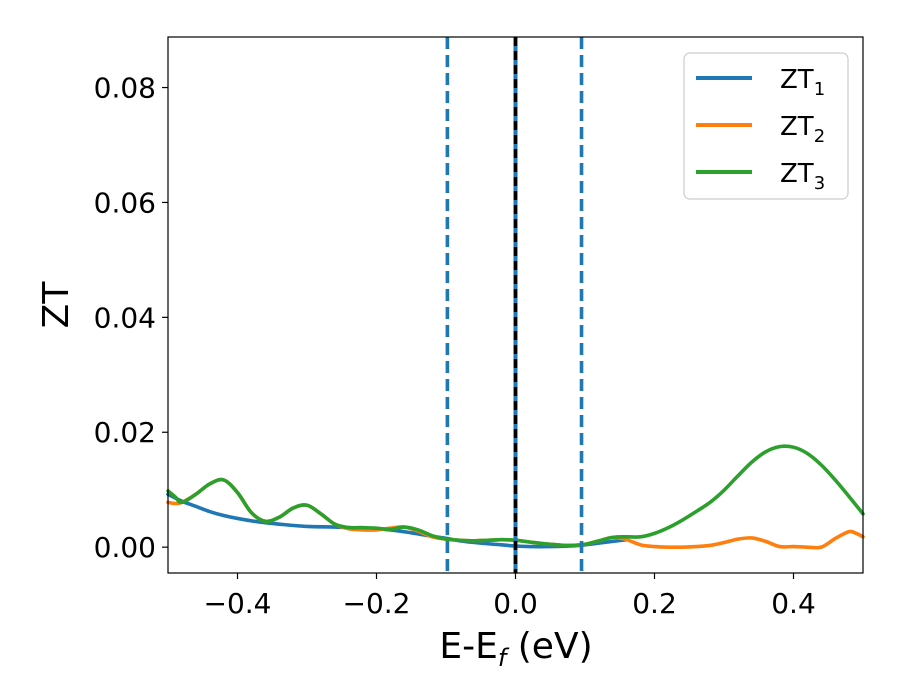  Describe the element at coordinates (515, 603) in the screenshot. I see `x-tick-label: 0.0` at that location.